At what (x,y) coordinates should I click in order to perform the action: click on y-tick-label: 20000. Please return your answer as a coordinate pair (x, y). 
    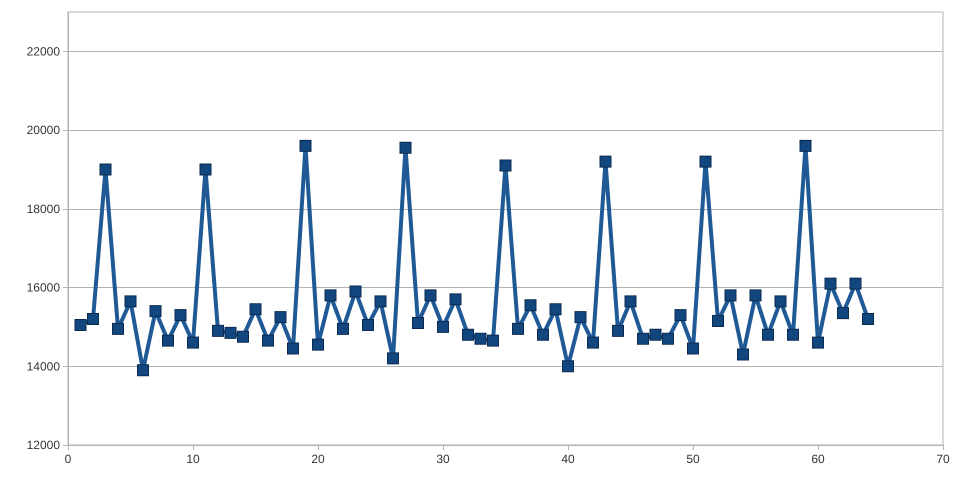
    Looking at the image, I should click on (43, 130).